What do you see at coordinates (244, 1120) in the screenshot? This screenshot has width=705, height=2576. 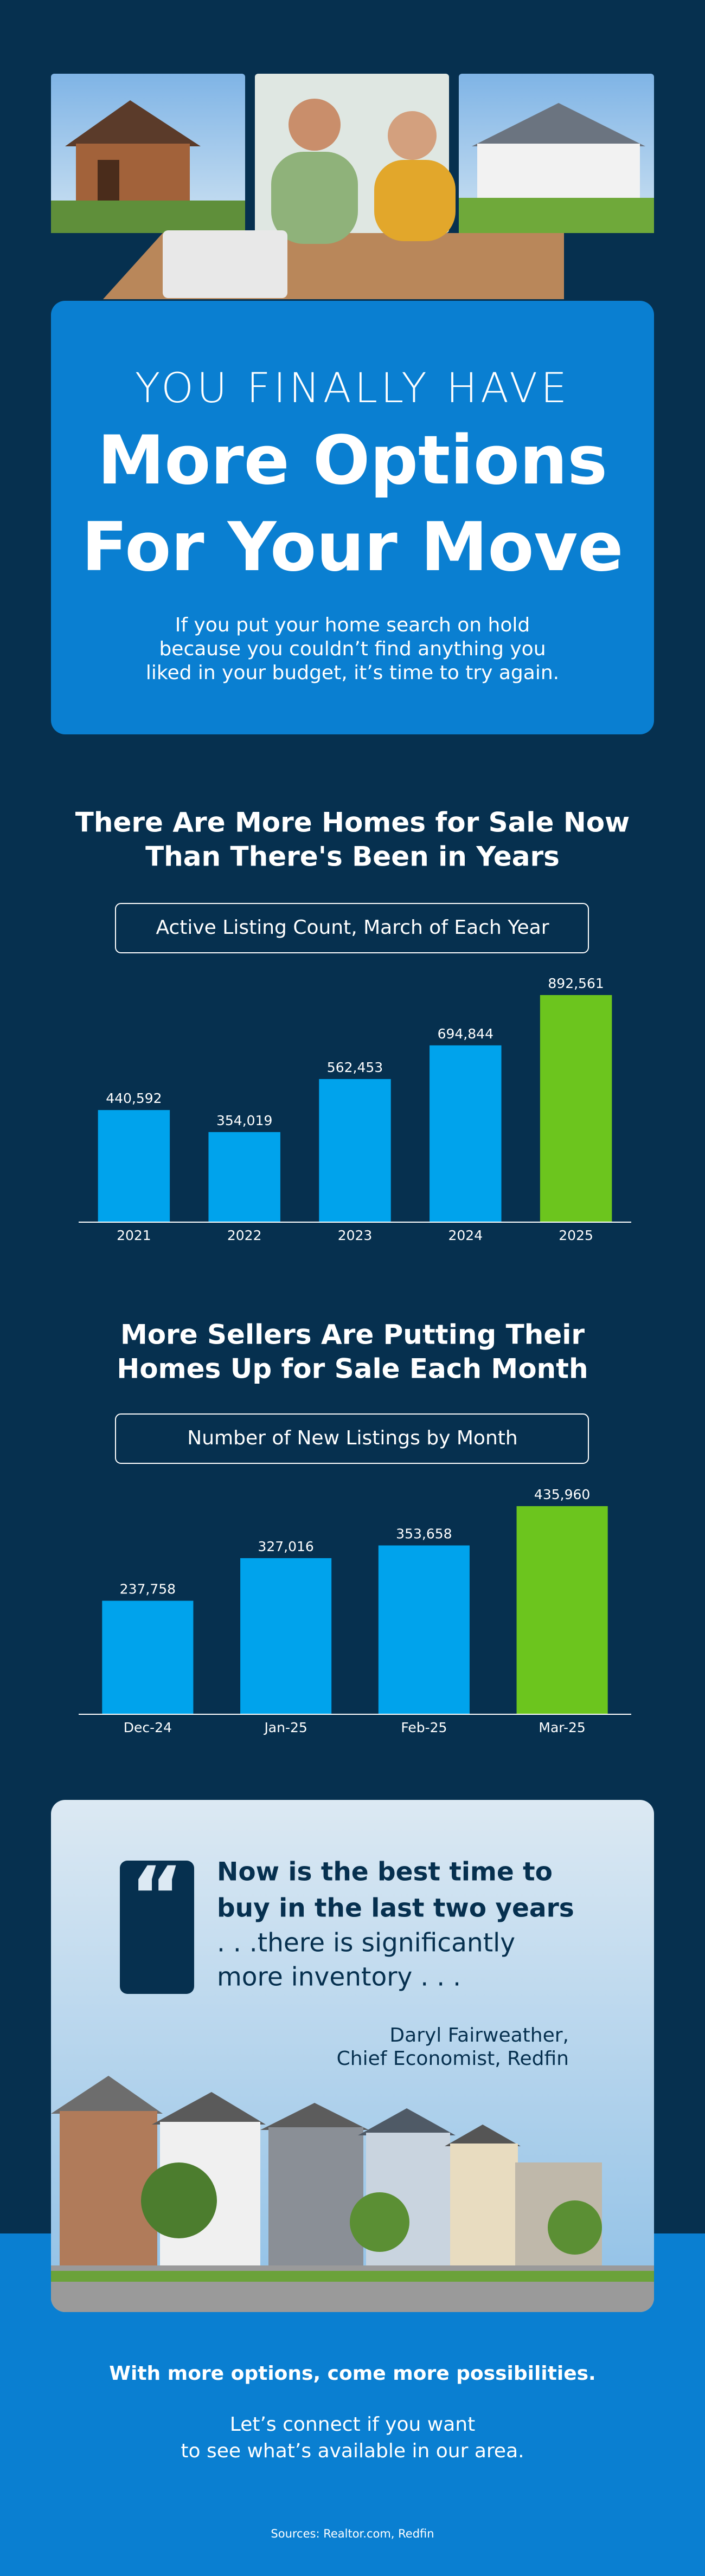 I see `value-label: 354,019` at bounding box center [244, 1120].